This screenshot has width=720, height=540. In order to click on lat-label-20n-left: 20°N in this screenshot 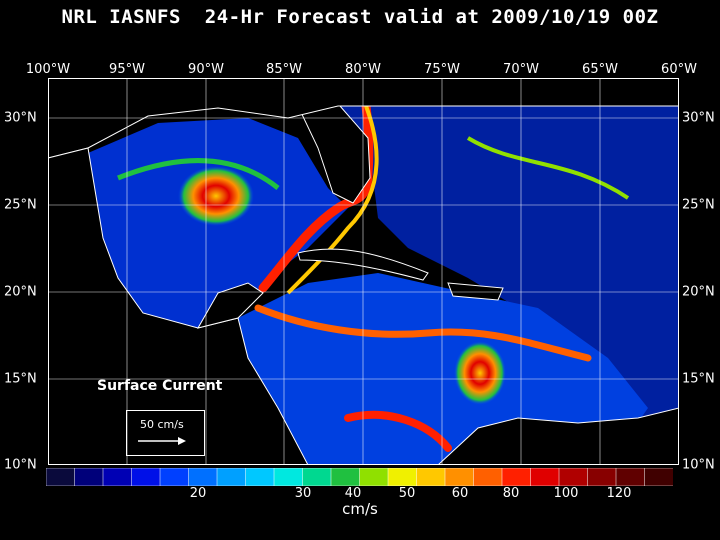, I will do `click(20, 292)`.